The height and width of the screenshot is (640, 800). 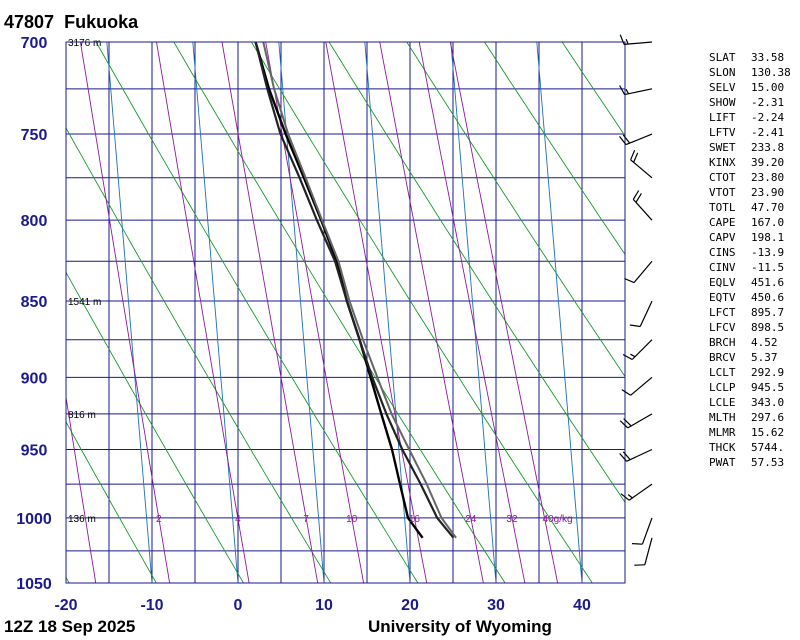 I want to click on temperature-tick-label: 0, so click(x=238, y=605).